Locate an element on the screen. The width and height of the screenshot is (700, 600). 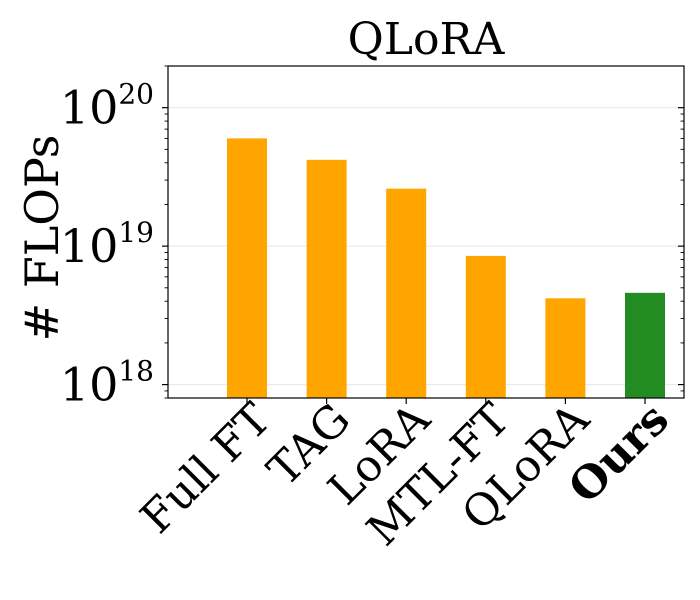
bar-tag is located at coordinates (326, 278).